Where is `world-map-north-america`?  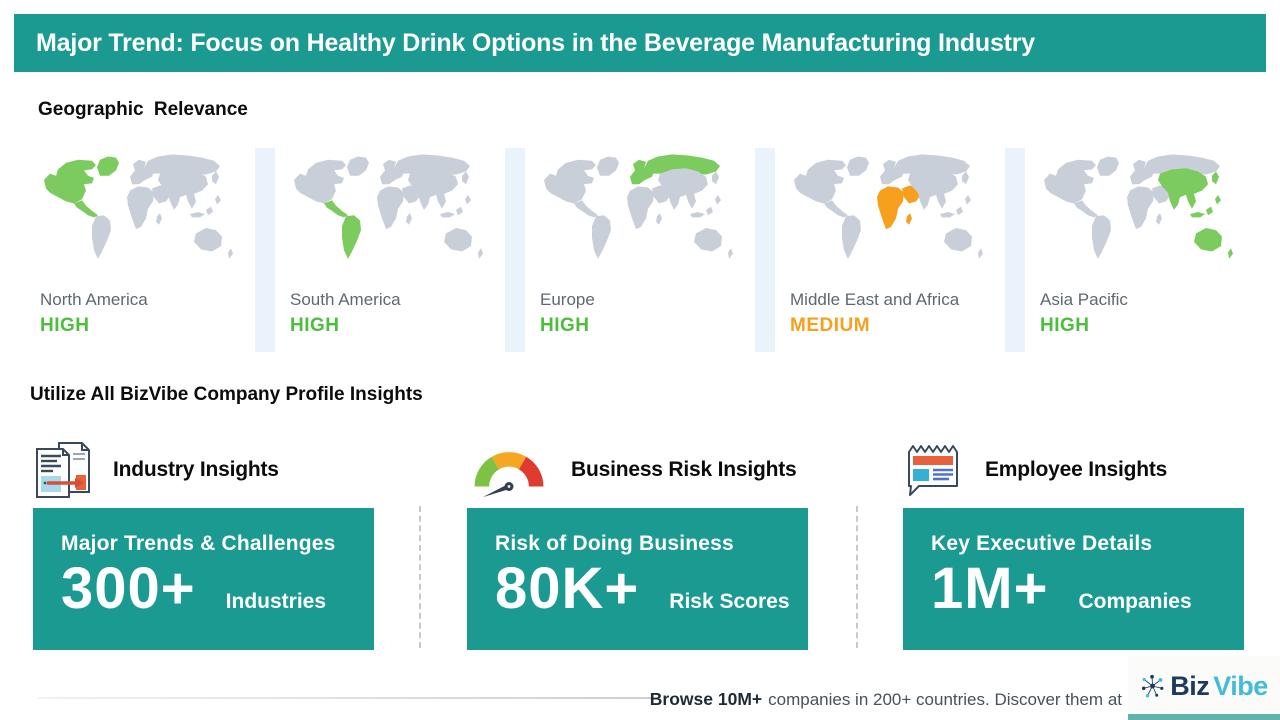
world-map-north-america is located at coordinates (140, 212).